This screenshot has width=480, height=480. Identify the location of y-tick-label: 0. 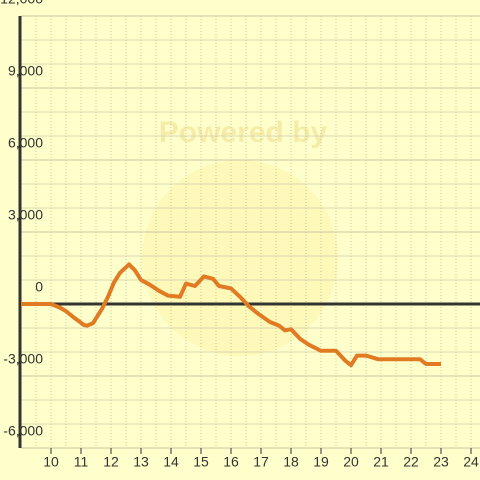
(39, 287).